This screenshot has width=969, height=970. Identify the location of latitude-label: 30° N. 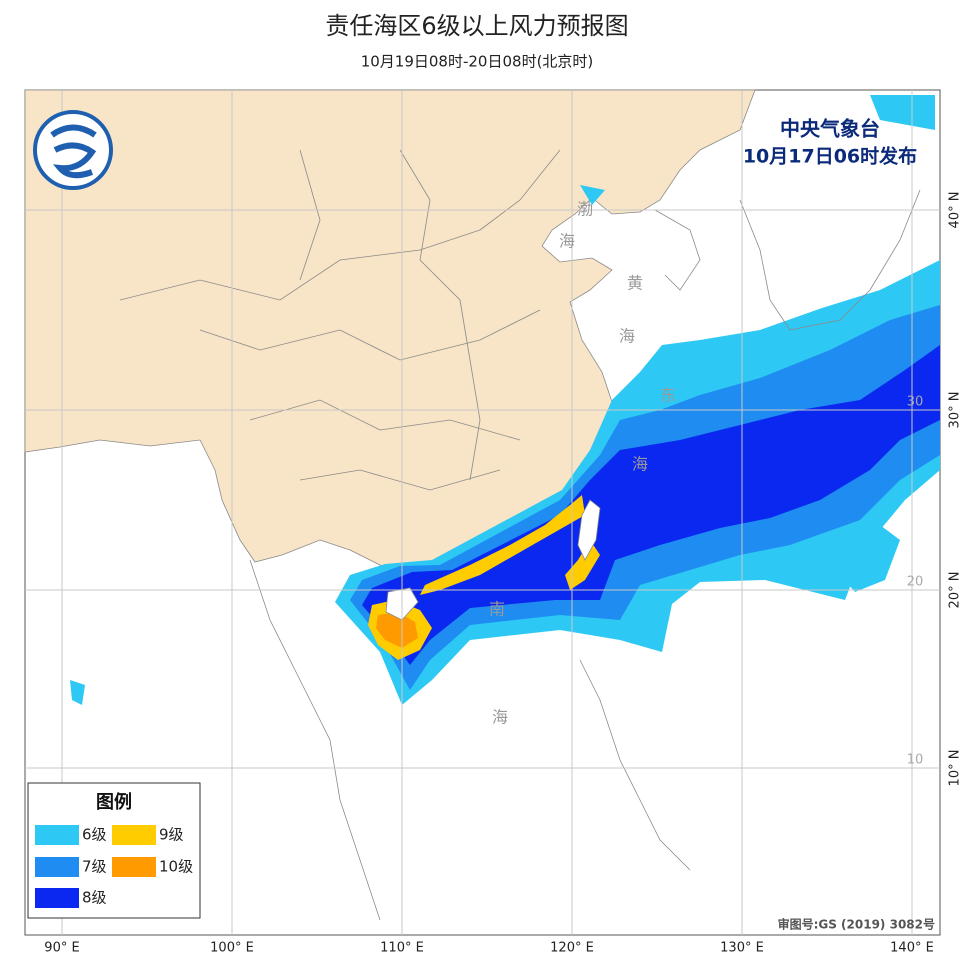
(955, 410).